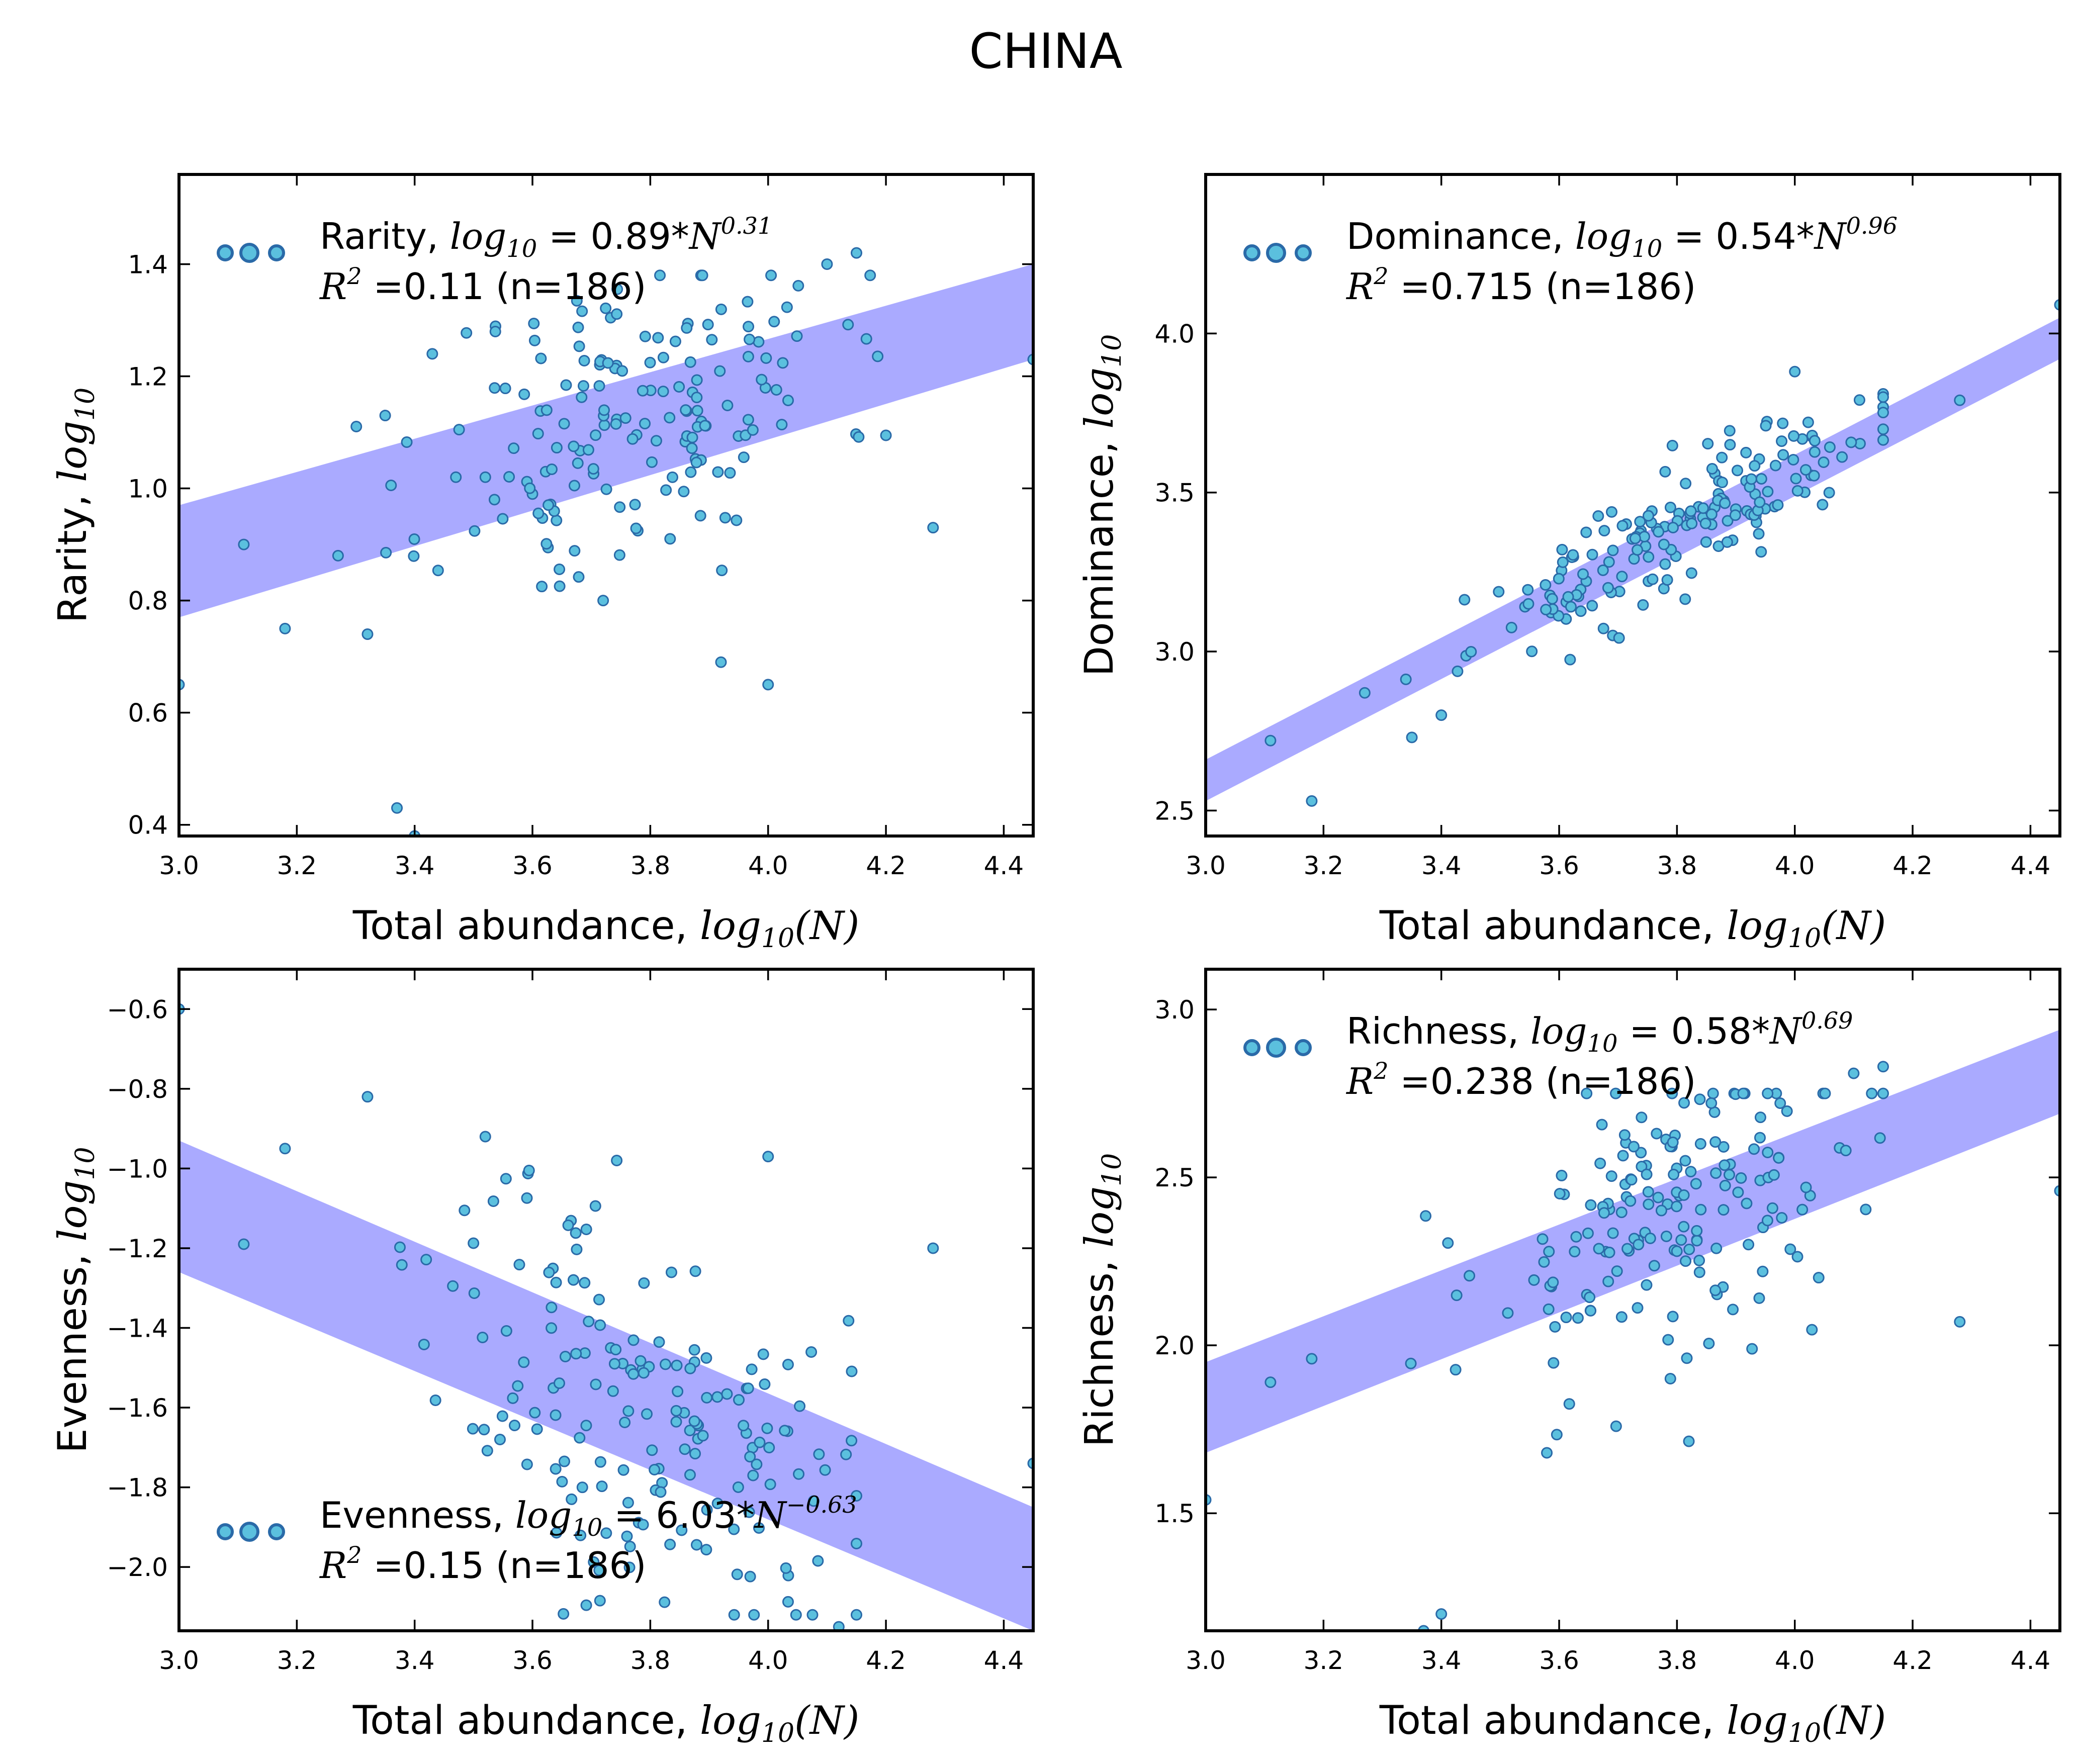  What do you see at coordinates (1520, 285) in the screenshot?
I see `legend-r2: R2 =0.715 (n=186)` at bounding box center [1520, 285].